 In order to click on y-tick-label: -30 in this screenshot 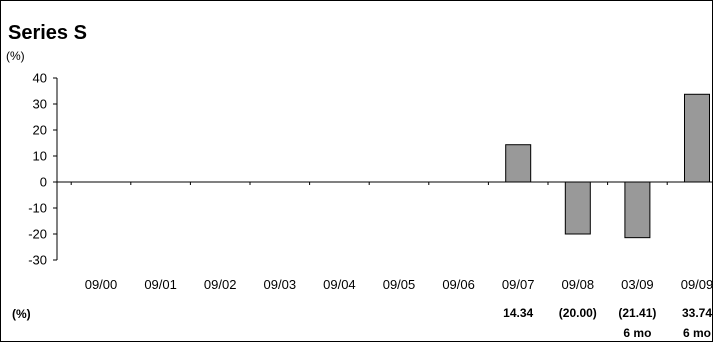, I will do `click(37, 260)`.